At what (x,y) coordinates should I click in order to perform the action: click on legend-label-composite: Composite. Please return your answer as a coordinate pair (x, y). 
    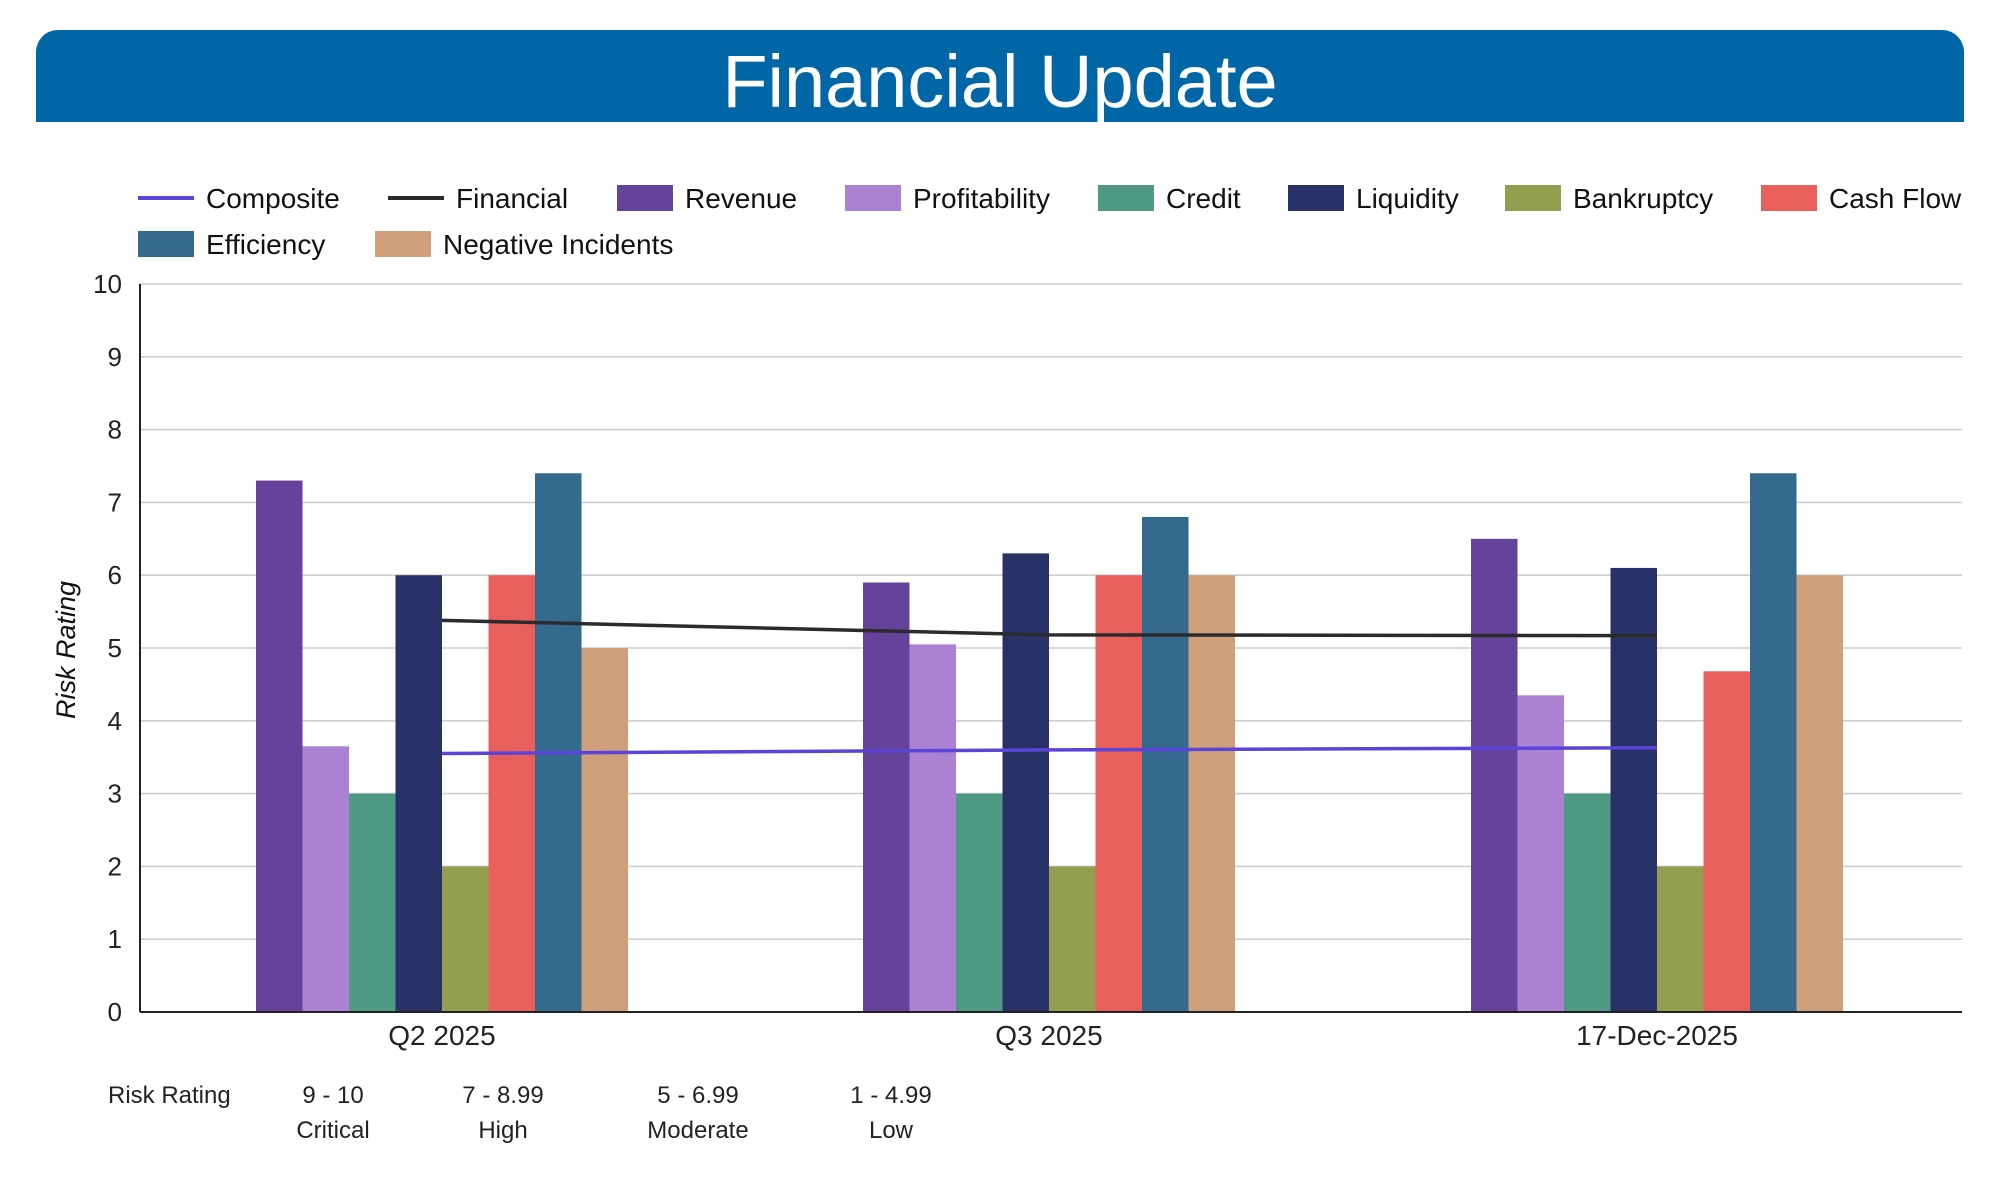
    Looking at the image, I should click on (273, 198).